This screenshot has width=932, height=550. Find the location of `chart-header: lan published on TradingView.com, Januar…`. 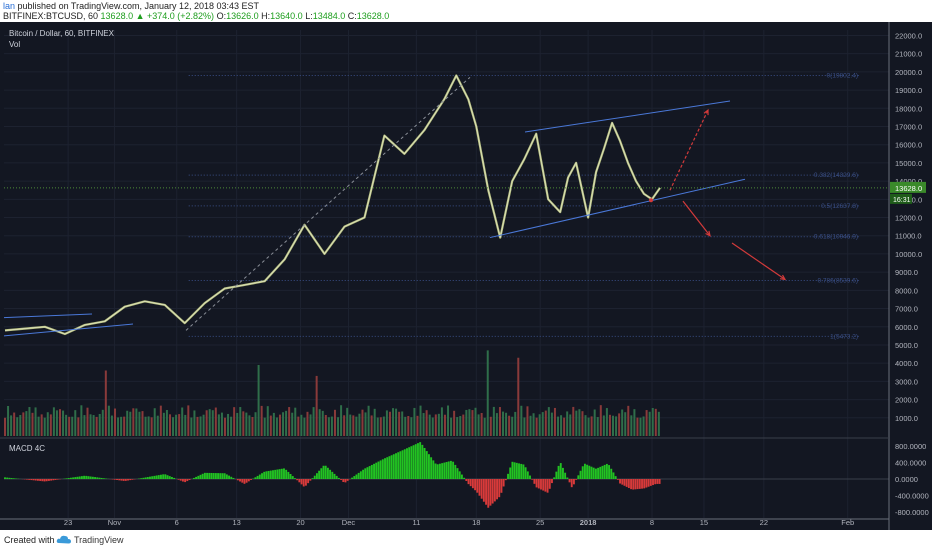

chart-header: lan published on TradingView.com, Januar… is located at coordinates (466, 11).